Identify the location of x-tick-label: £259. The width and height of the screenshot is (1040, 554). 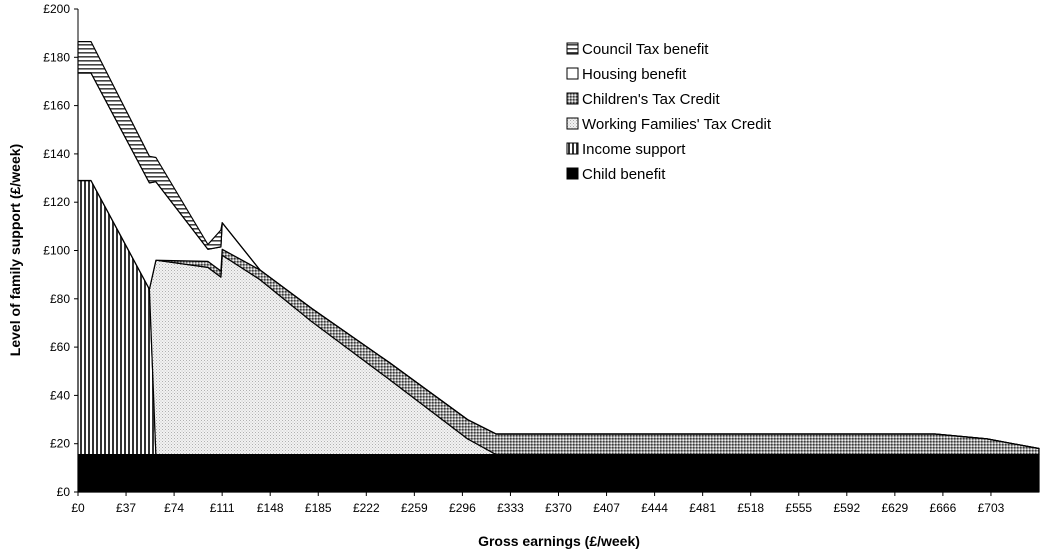
(414, 508).